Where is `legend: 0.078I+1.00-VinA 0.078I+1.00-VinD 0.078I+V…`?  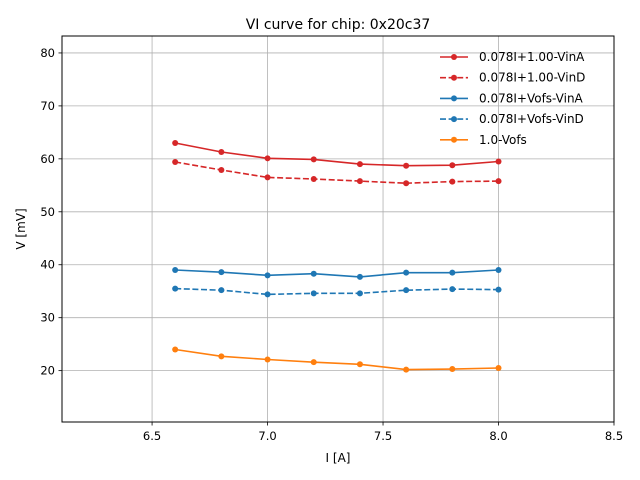 legend: 0.078I+1.00-VinA 0.078I+1.00-VinD 0.078I+V… is located at coordinates (512, 98).